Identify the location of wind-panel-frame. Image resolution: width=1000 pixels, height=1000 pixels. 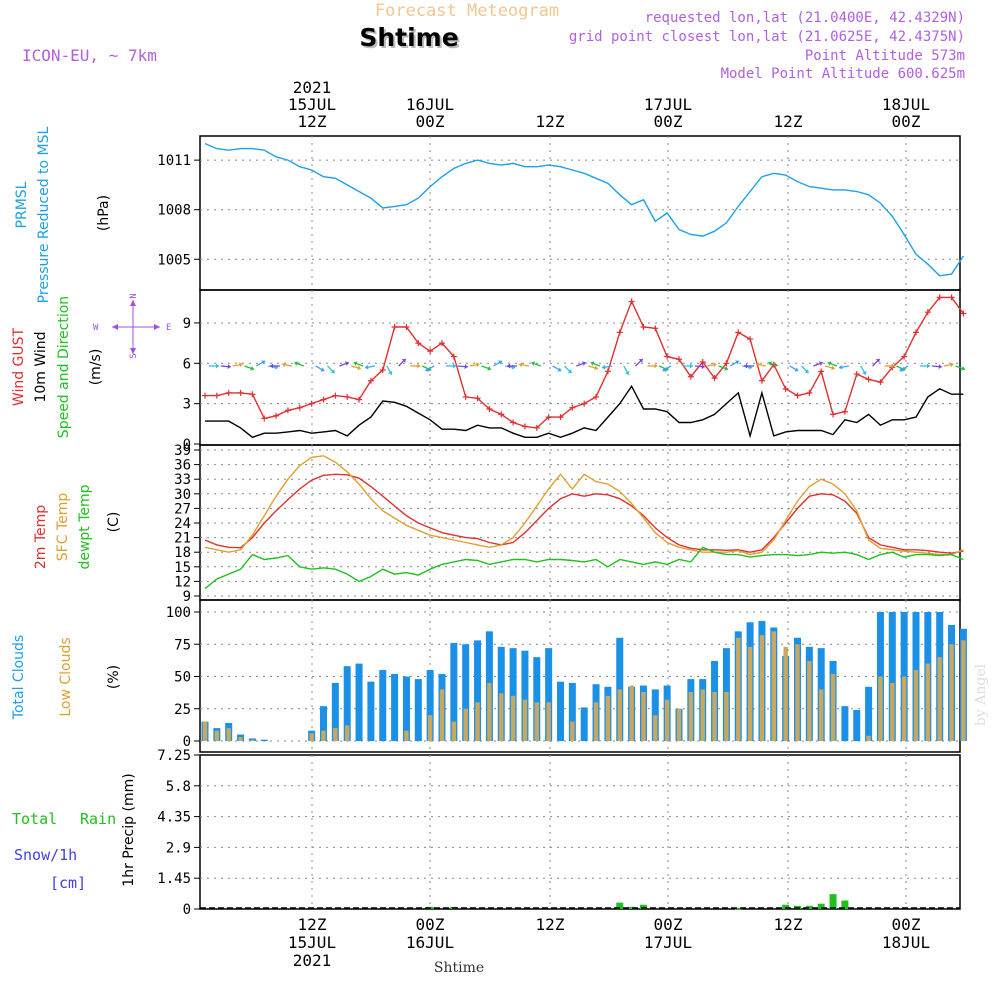
(580, 367).